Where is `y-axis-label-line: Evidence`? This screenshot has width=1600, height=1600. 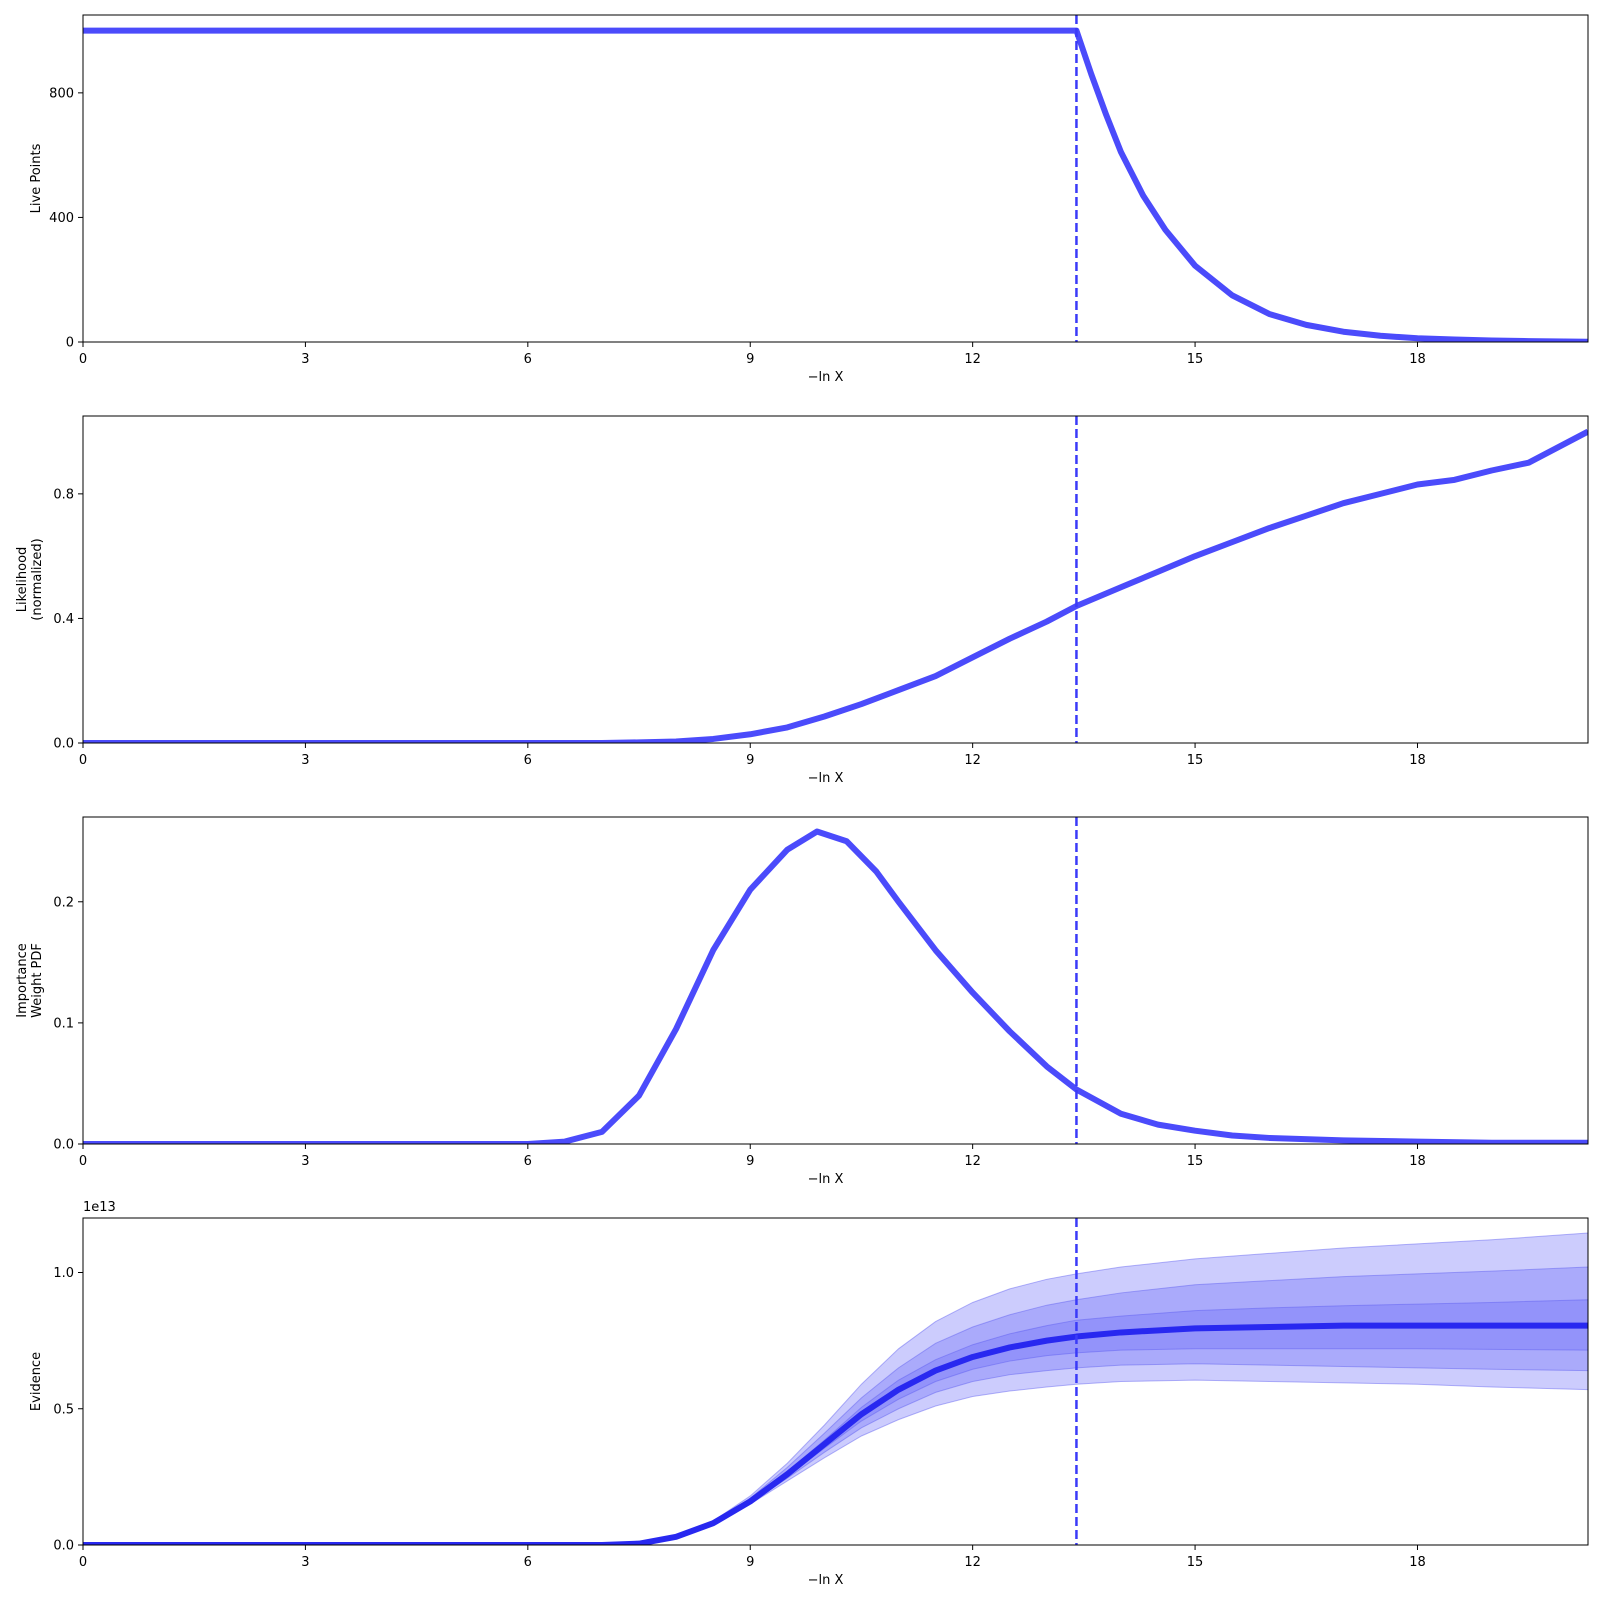 y-axis-label-line: Evidence is located at coordinates (36, 1381).